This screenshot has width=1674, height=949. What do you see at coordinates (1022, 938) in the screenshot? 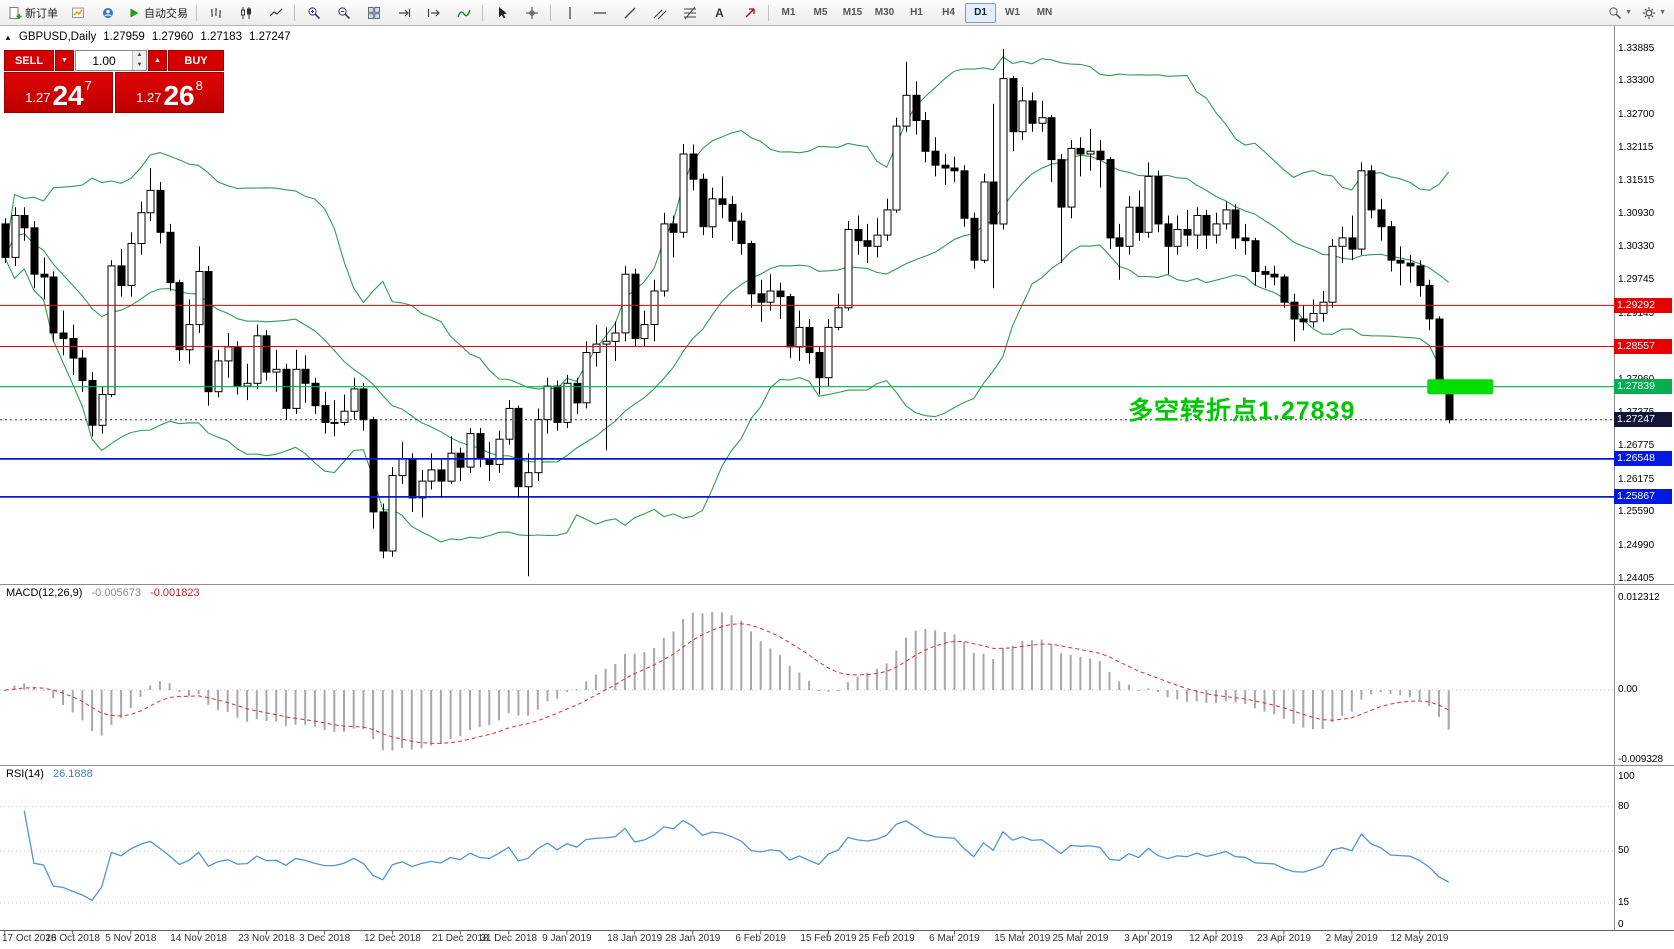
I see `time-axis-label: 15 Mar 2019` at bounding box center [1022, 938].